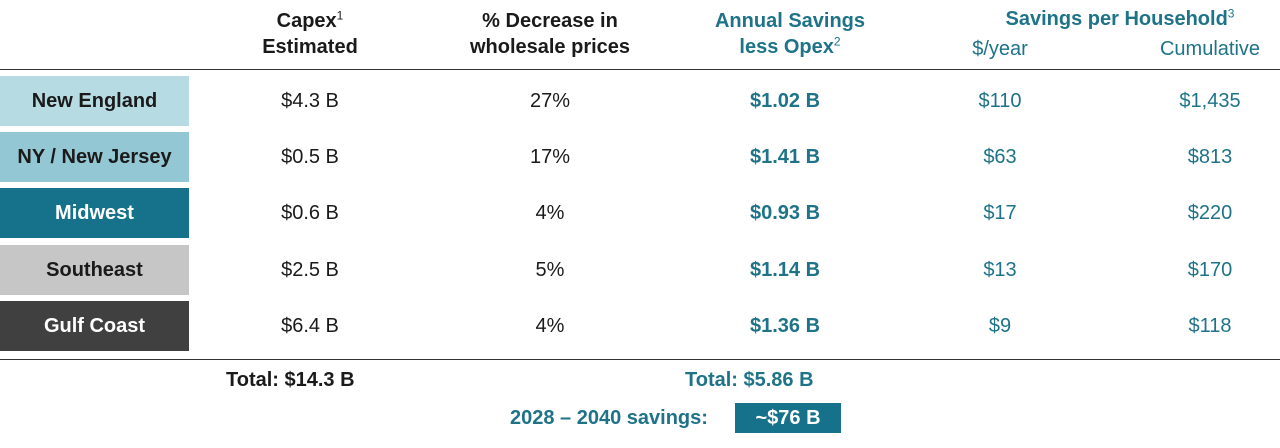 Image resolution: width=1280 pixels, height=448 pixels. What do you see at coordinates (550, 47) in the screenshot?
I see `header-decrease-line2: wholesale prices` at bounding box center [550, 47].